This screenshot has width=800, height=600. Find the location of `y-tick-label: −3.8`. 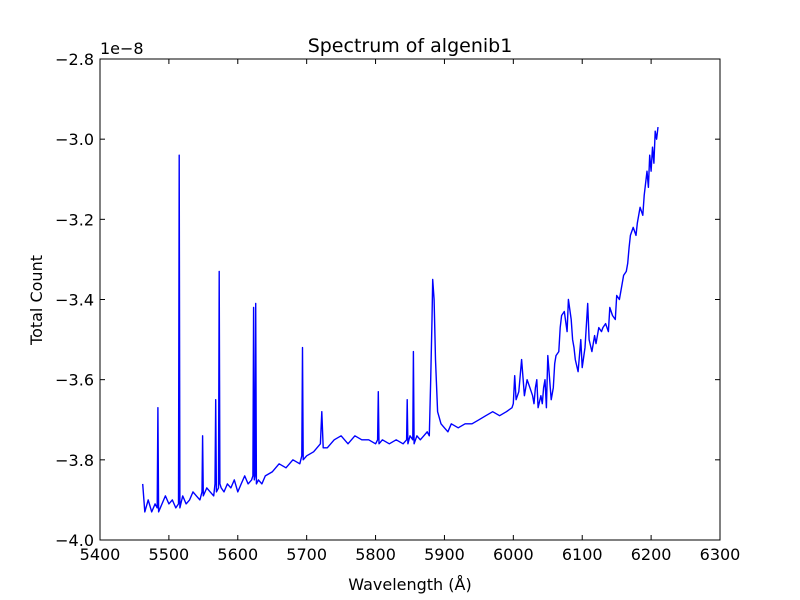

y-tick-label: −3.8 is located at coordinates (74, 460).